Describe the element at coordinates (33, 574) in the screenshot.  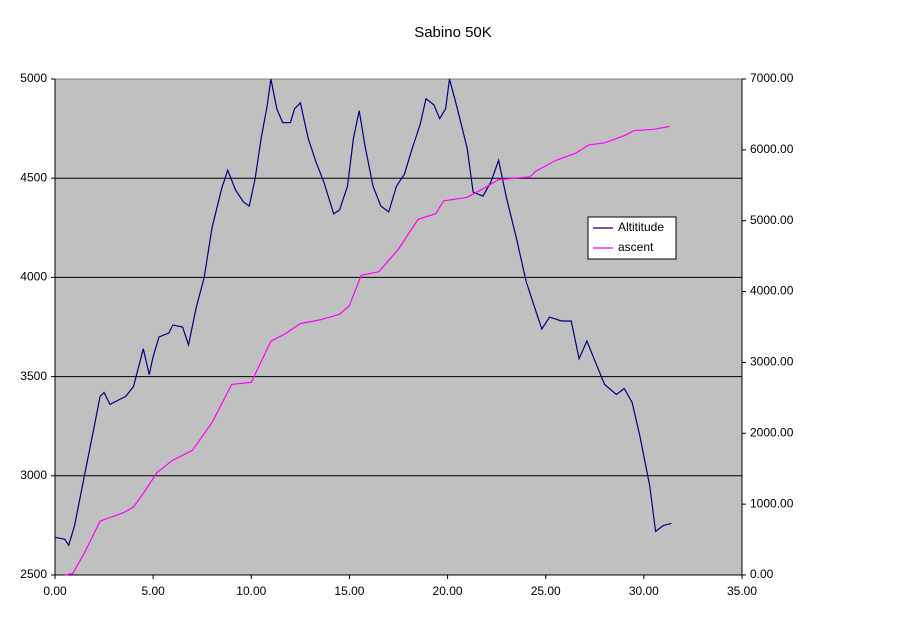
I see `y-tick-label: 2500` at that location.